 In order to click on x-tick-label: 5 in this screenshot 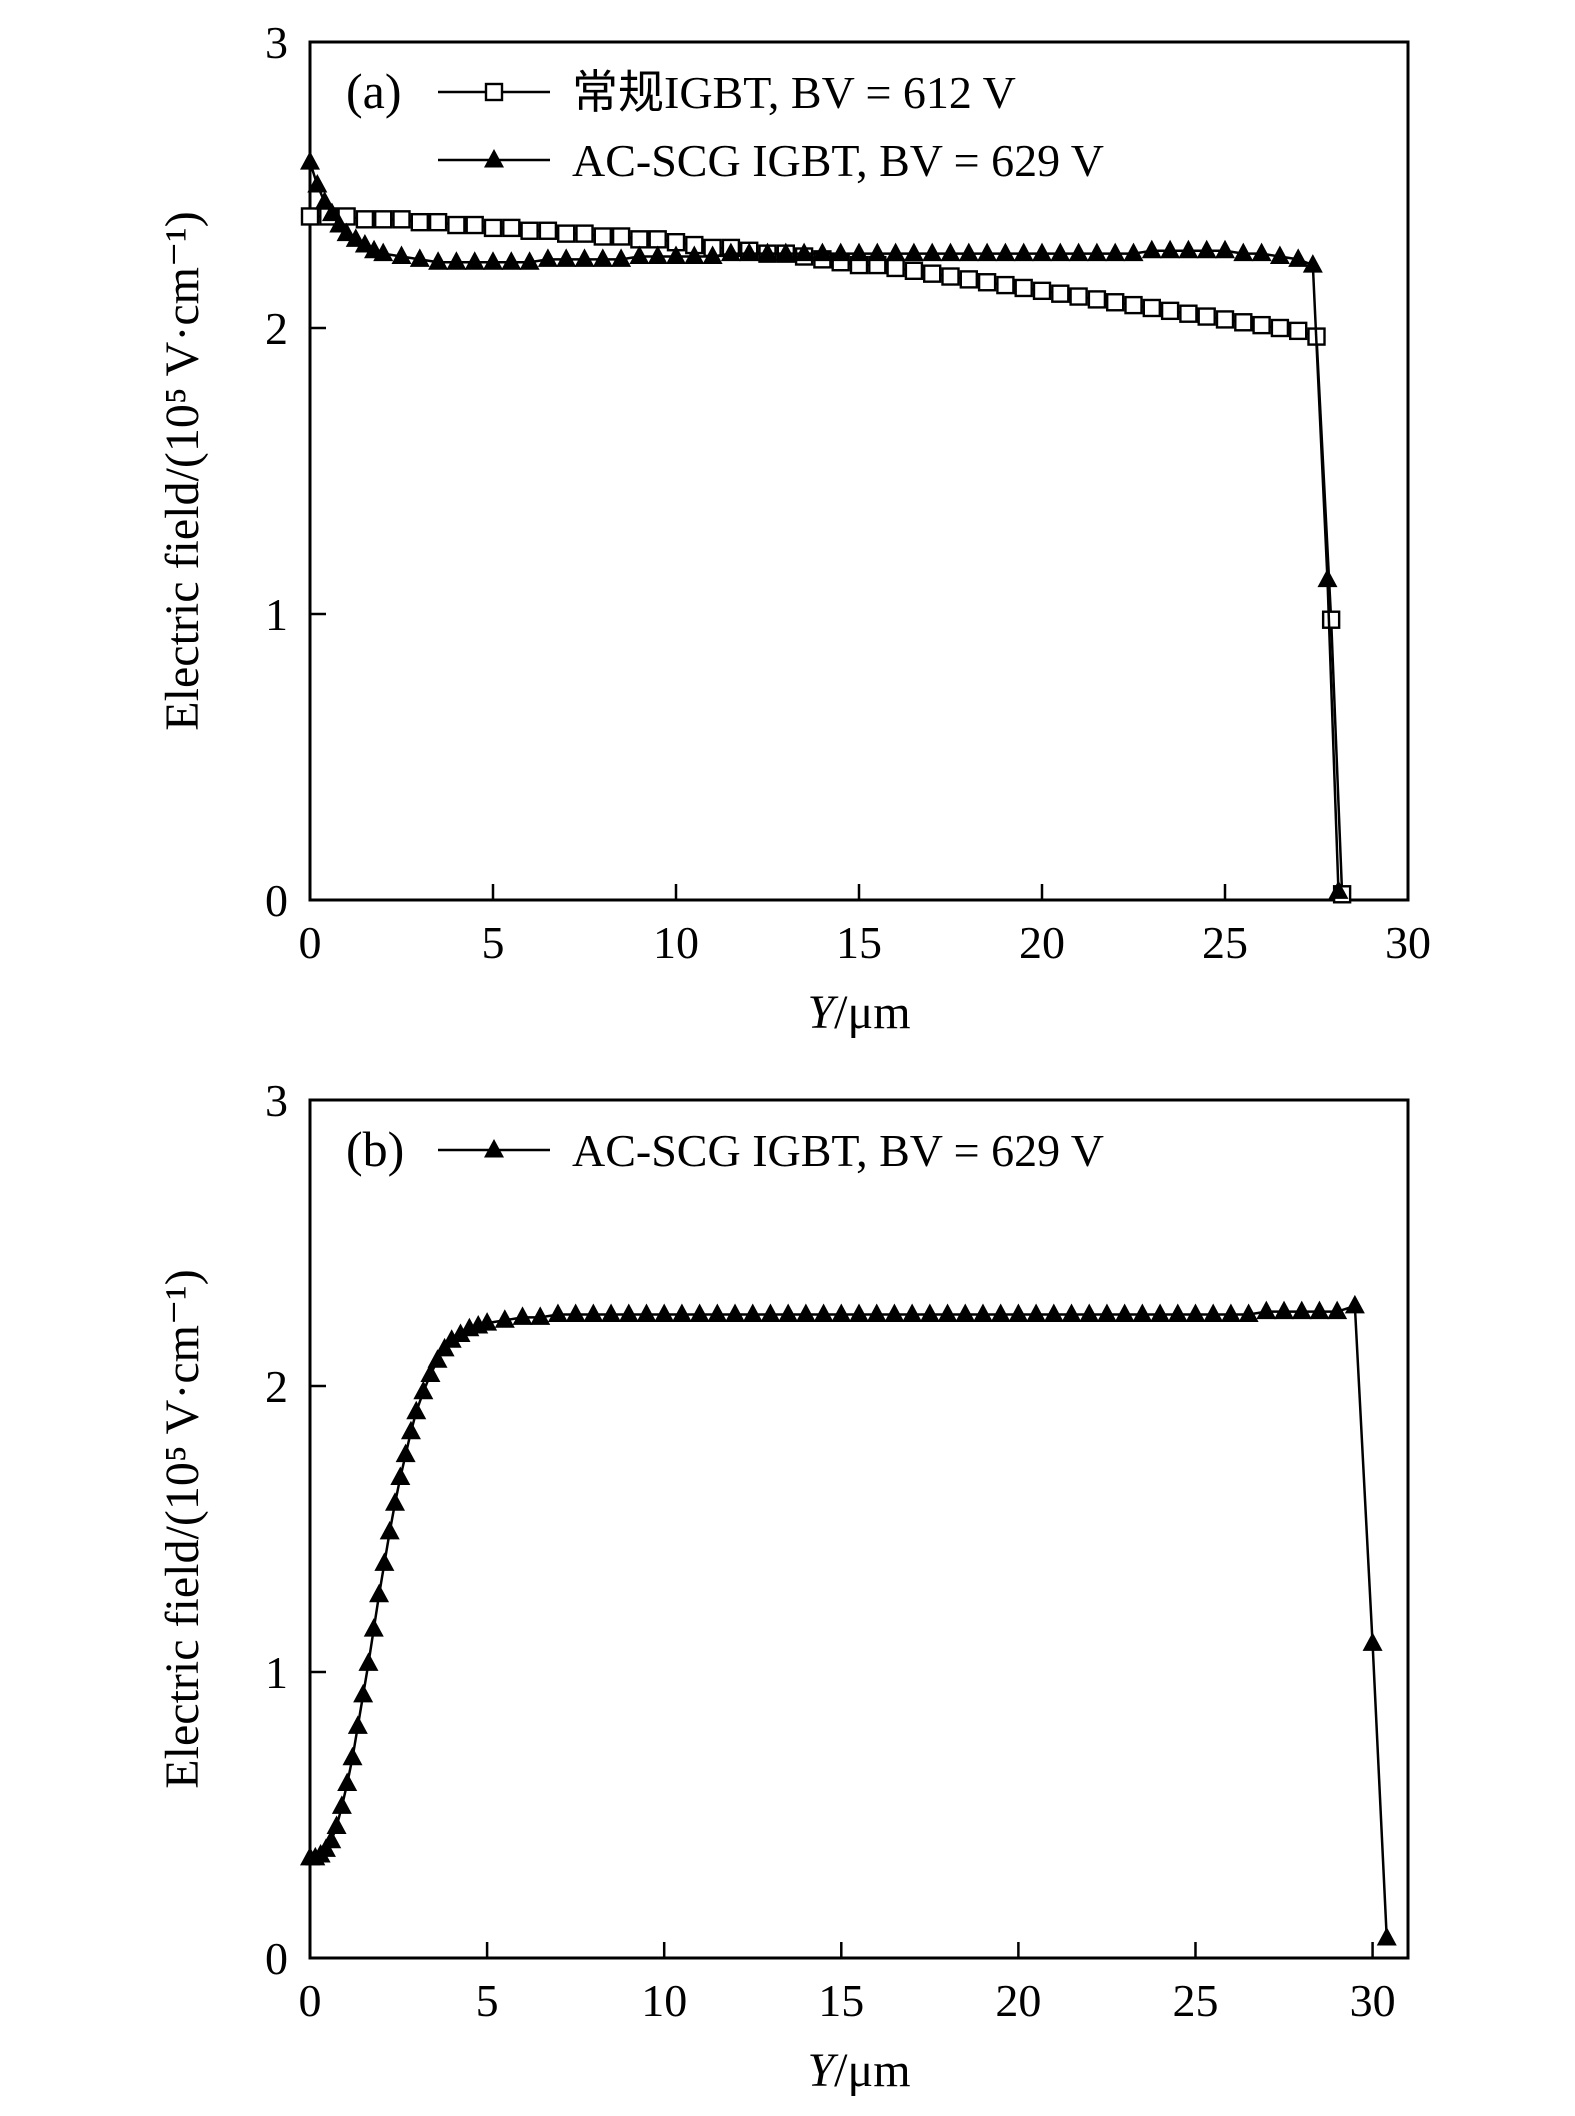, I will do `click(493, 942)`.